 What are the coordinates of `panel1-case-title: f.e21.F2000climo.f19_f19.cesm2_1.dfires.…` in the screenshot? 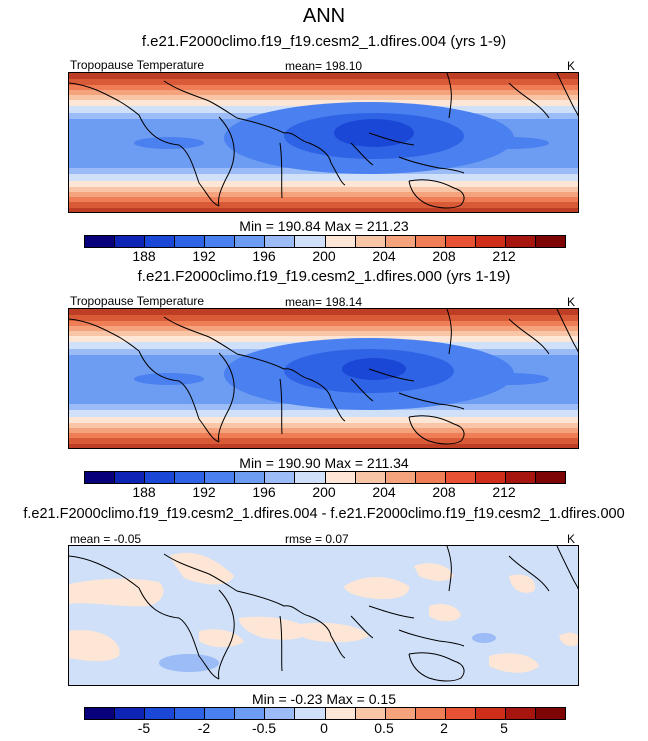 It's located at (324, 41).